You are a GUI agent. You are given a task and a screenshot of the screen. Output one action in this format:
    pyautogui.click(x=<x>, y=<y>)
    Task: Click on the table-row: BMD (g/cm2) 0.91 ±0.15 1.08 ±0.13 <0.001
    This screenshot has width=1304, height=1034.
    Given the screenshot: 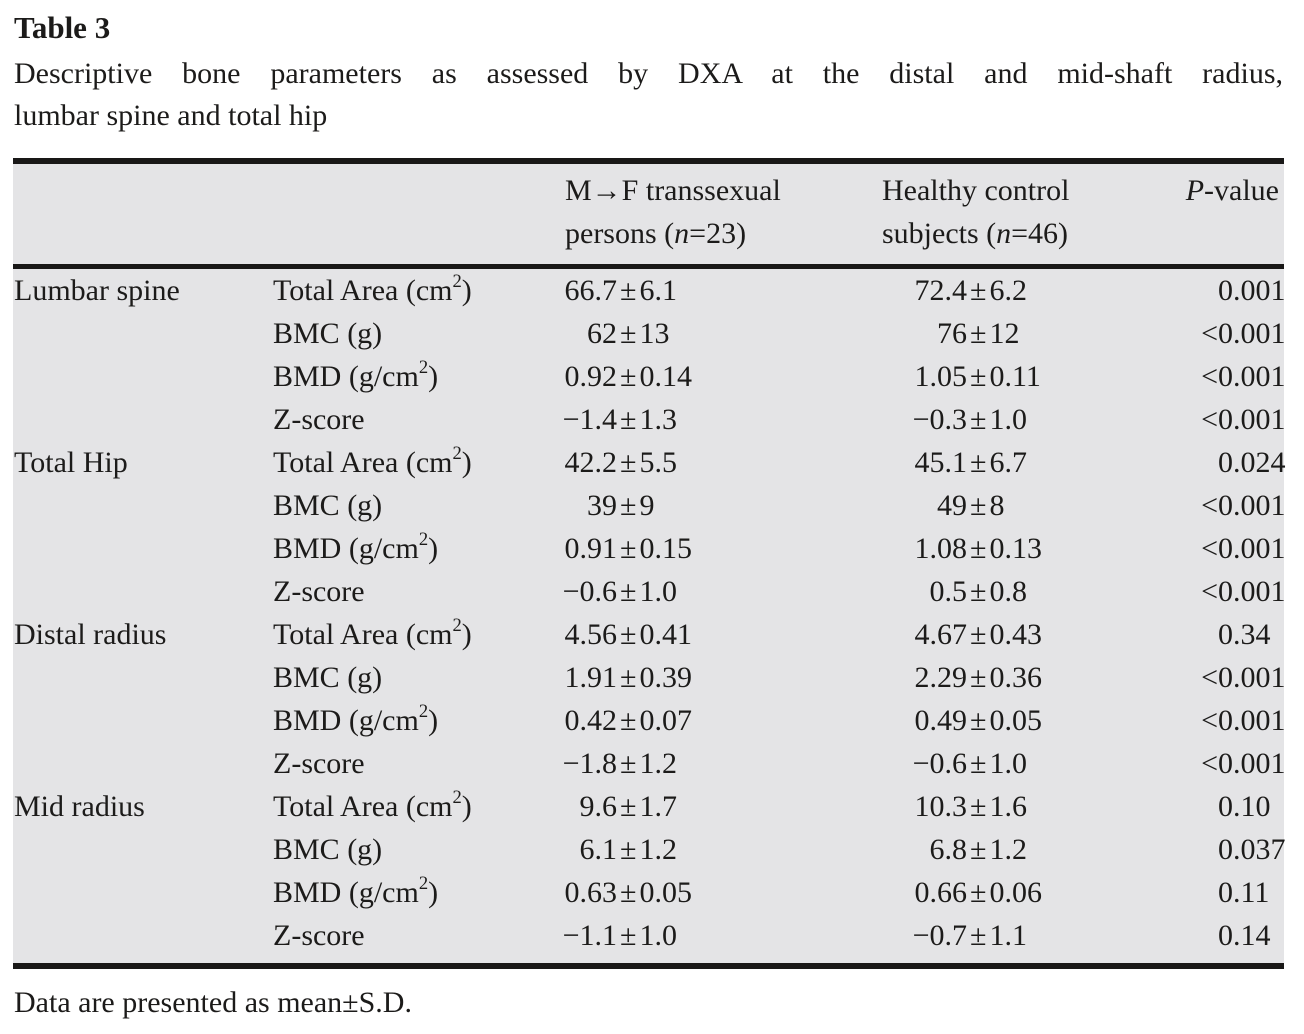 What is the action you would take?
    pyautogui.click(x=649, y=548)
    